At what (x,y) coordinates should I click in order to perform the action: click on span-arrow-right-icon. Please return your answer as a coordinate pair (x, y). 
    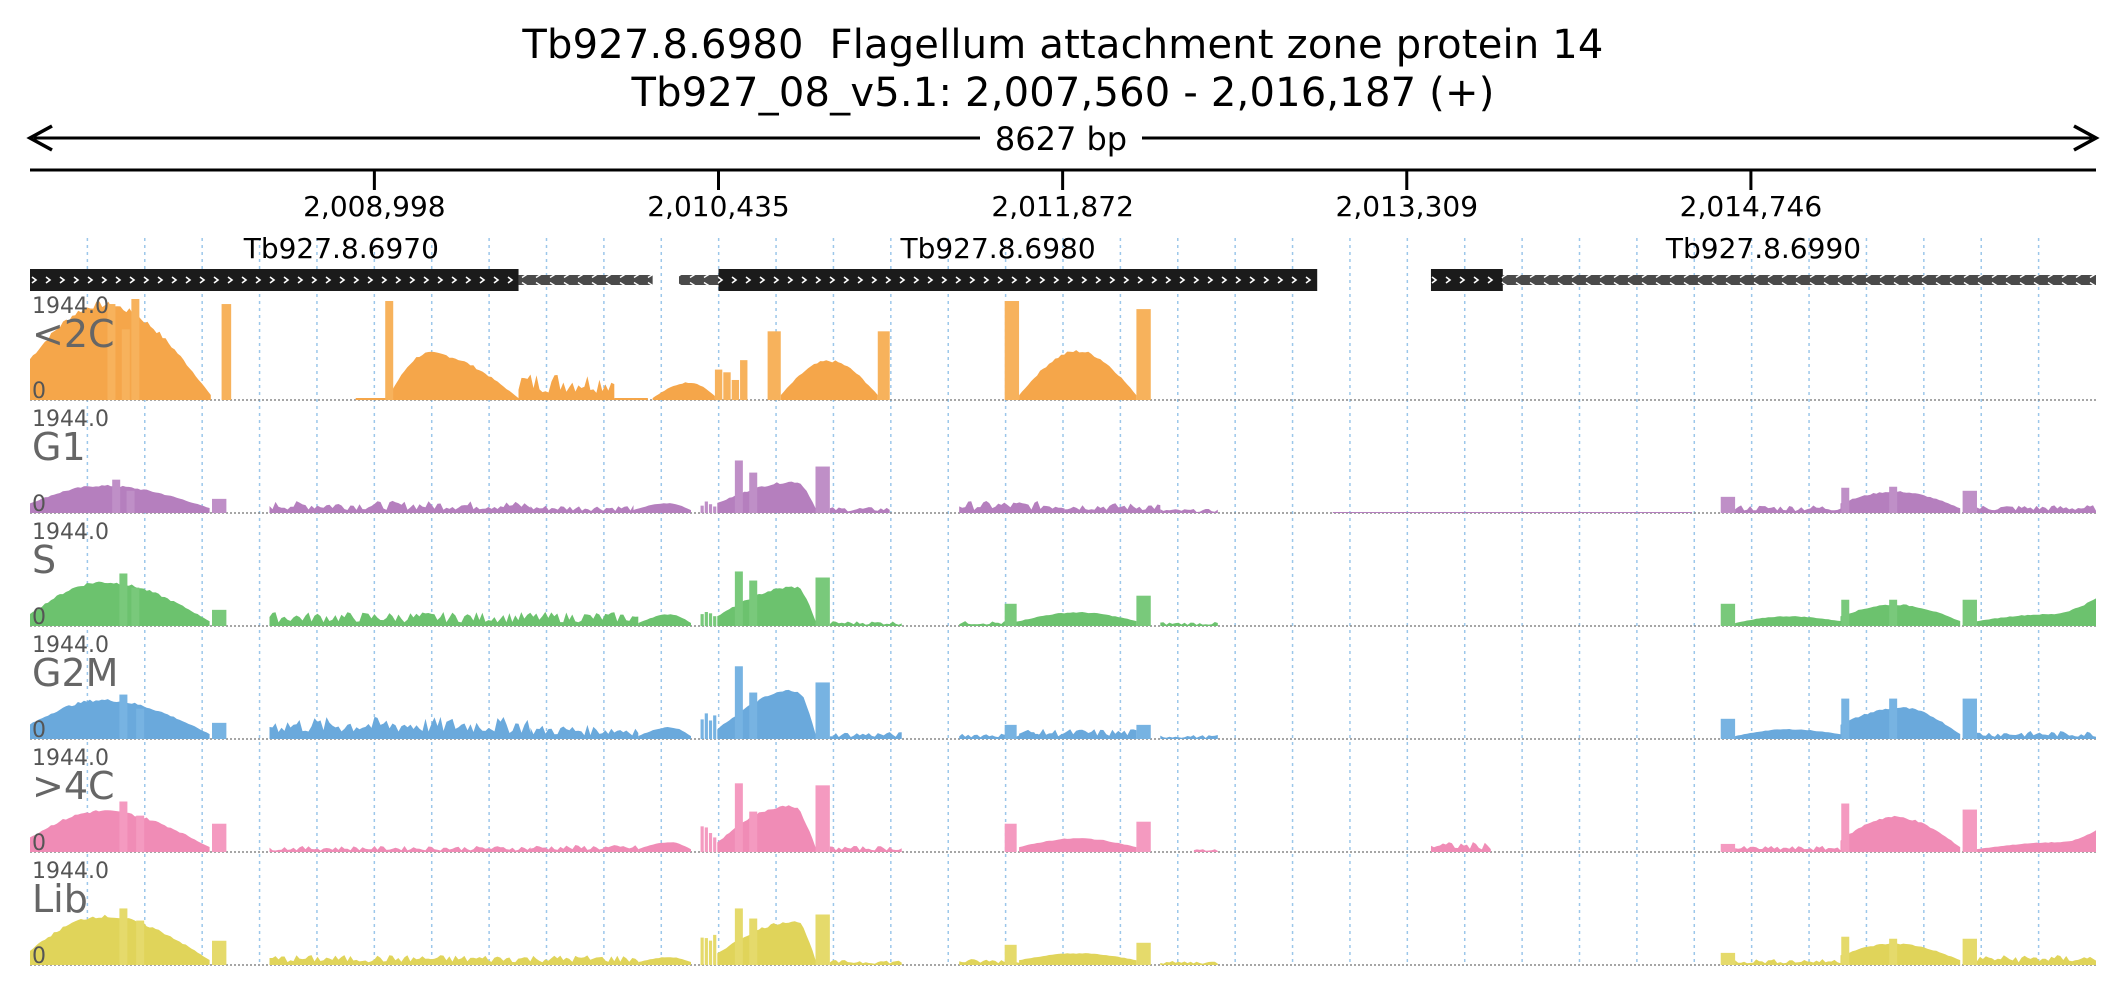
    Looking at the image, I should click on (2086, 138).